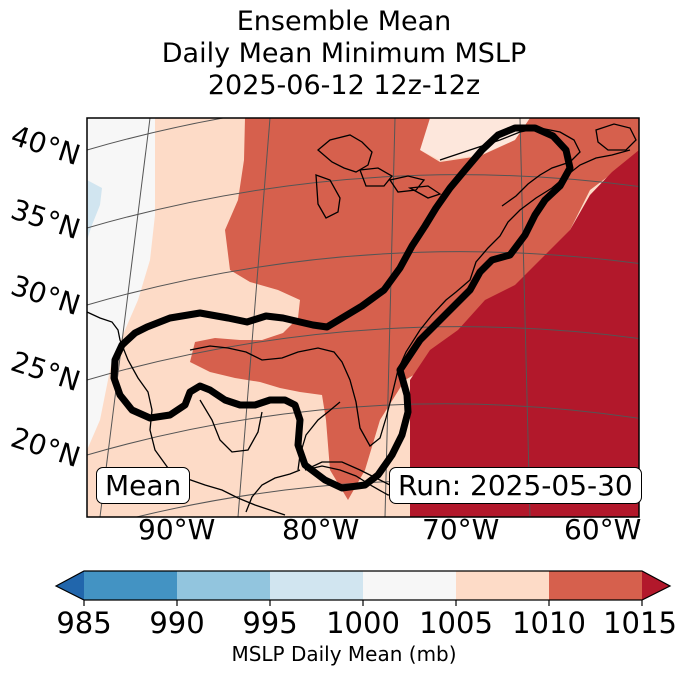 Image resolution: width=688 pixels, height=674 pixels. Describe the element at coordinates (363, 353) in the screenshot. I see `parallel-25n` at that location.